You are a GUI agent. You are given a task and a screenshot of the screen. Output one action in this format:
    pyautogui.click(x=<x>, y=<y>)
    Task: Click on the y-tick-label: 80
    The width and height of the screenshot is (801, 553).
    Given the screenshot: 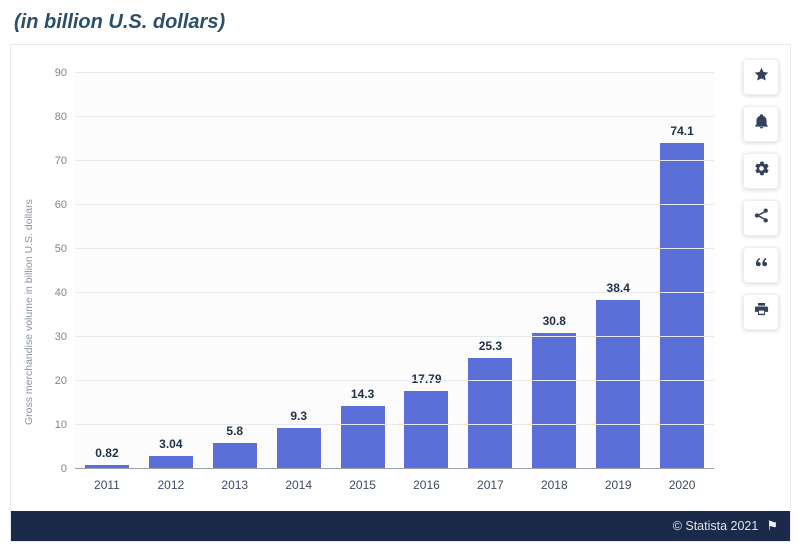 What is the action you would take?
    pyautogui.click(x=60, y=117)
    